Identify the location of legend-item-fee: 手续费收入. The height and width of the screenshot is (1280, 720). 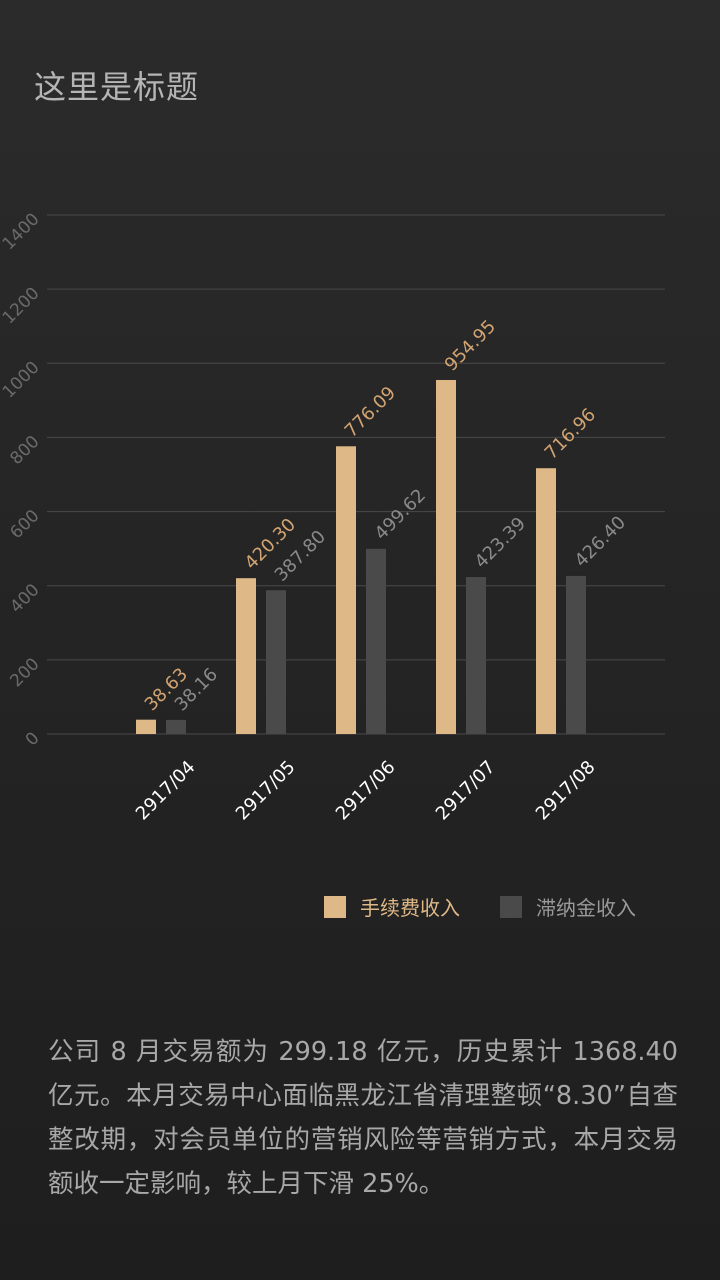
(392, 906).